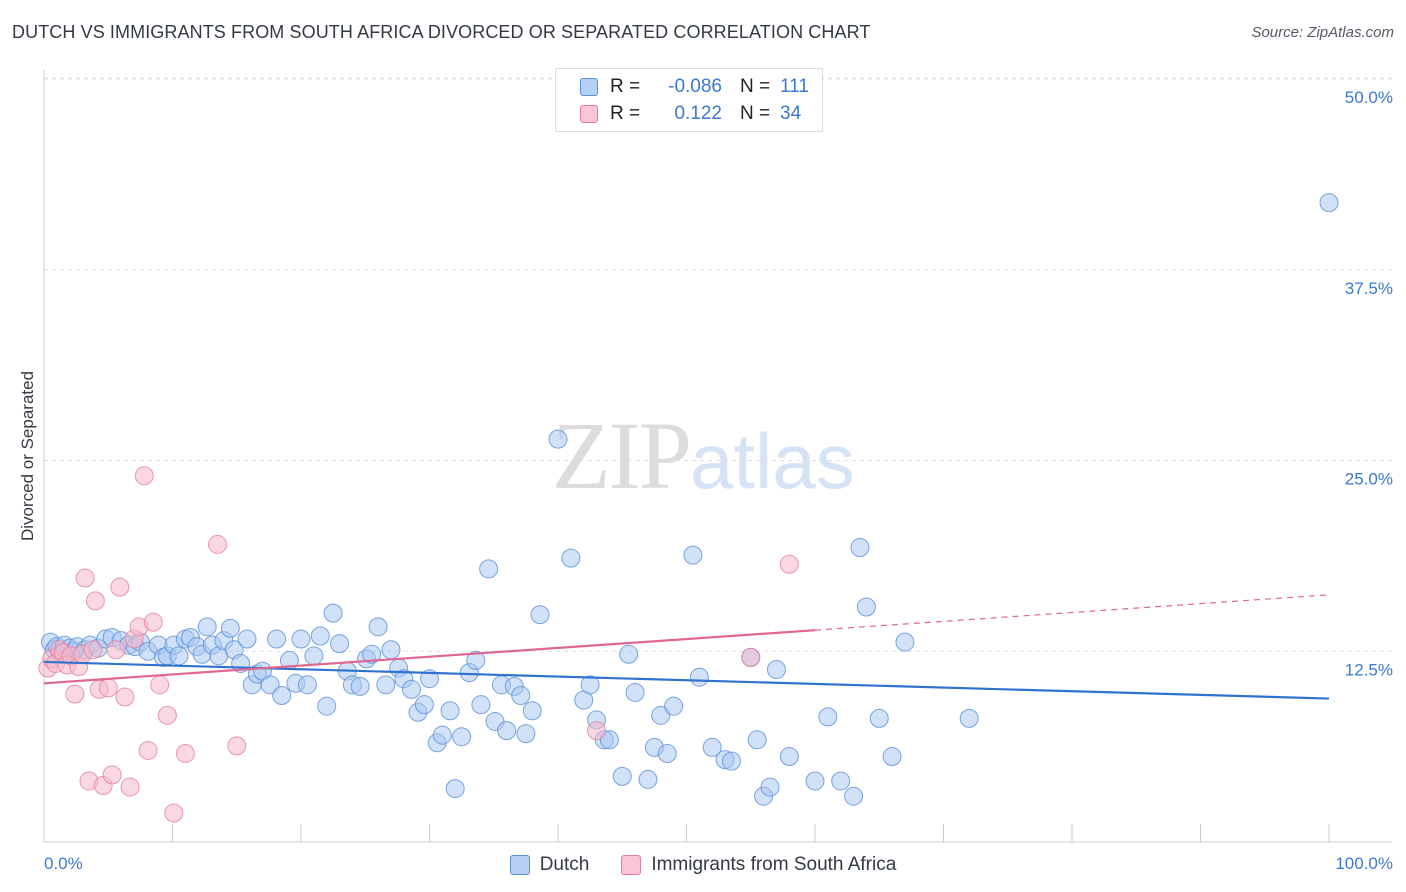 Image resolution: width=1406 pixels, height=892 pixels. Describe the element at coordinates (63, 863) in the screenshot. I see `x-tick-label: 0.0%` at that location.